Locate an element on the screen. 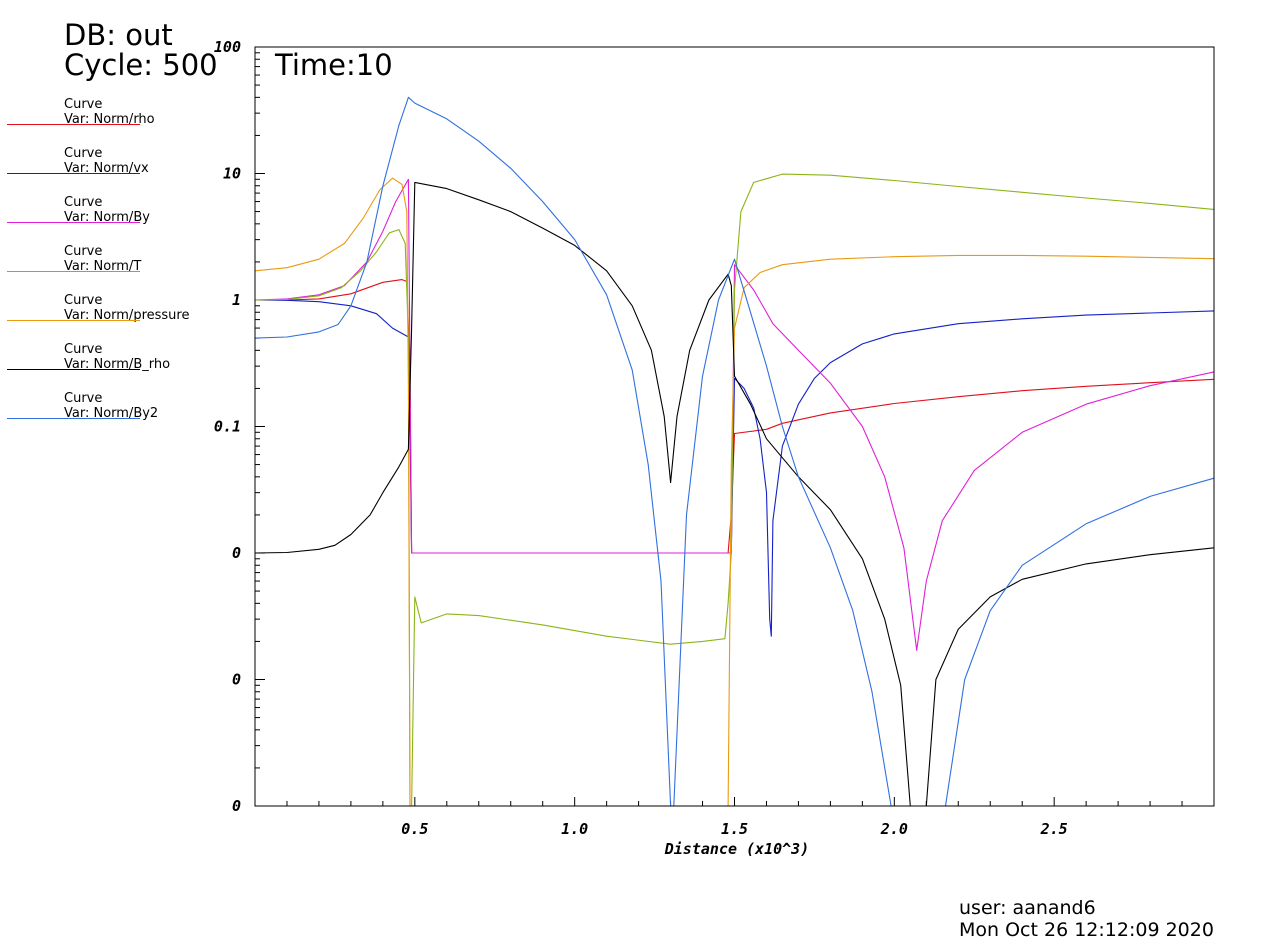 The height and width of the screenshot is (951, 1280). legend-var-name: Var: Norm/By2 is located at coordinates (111, 413).